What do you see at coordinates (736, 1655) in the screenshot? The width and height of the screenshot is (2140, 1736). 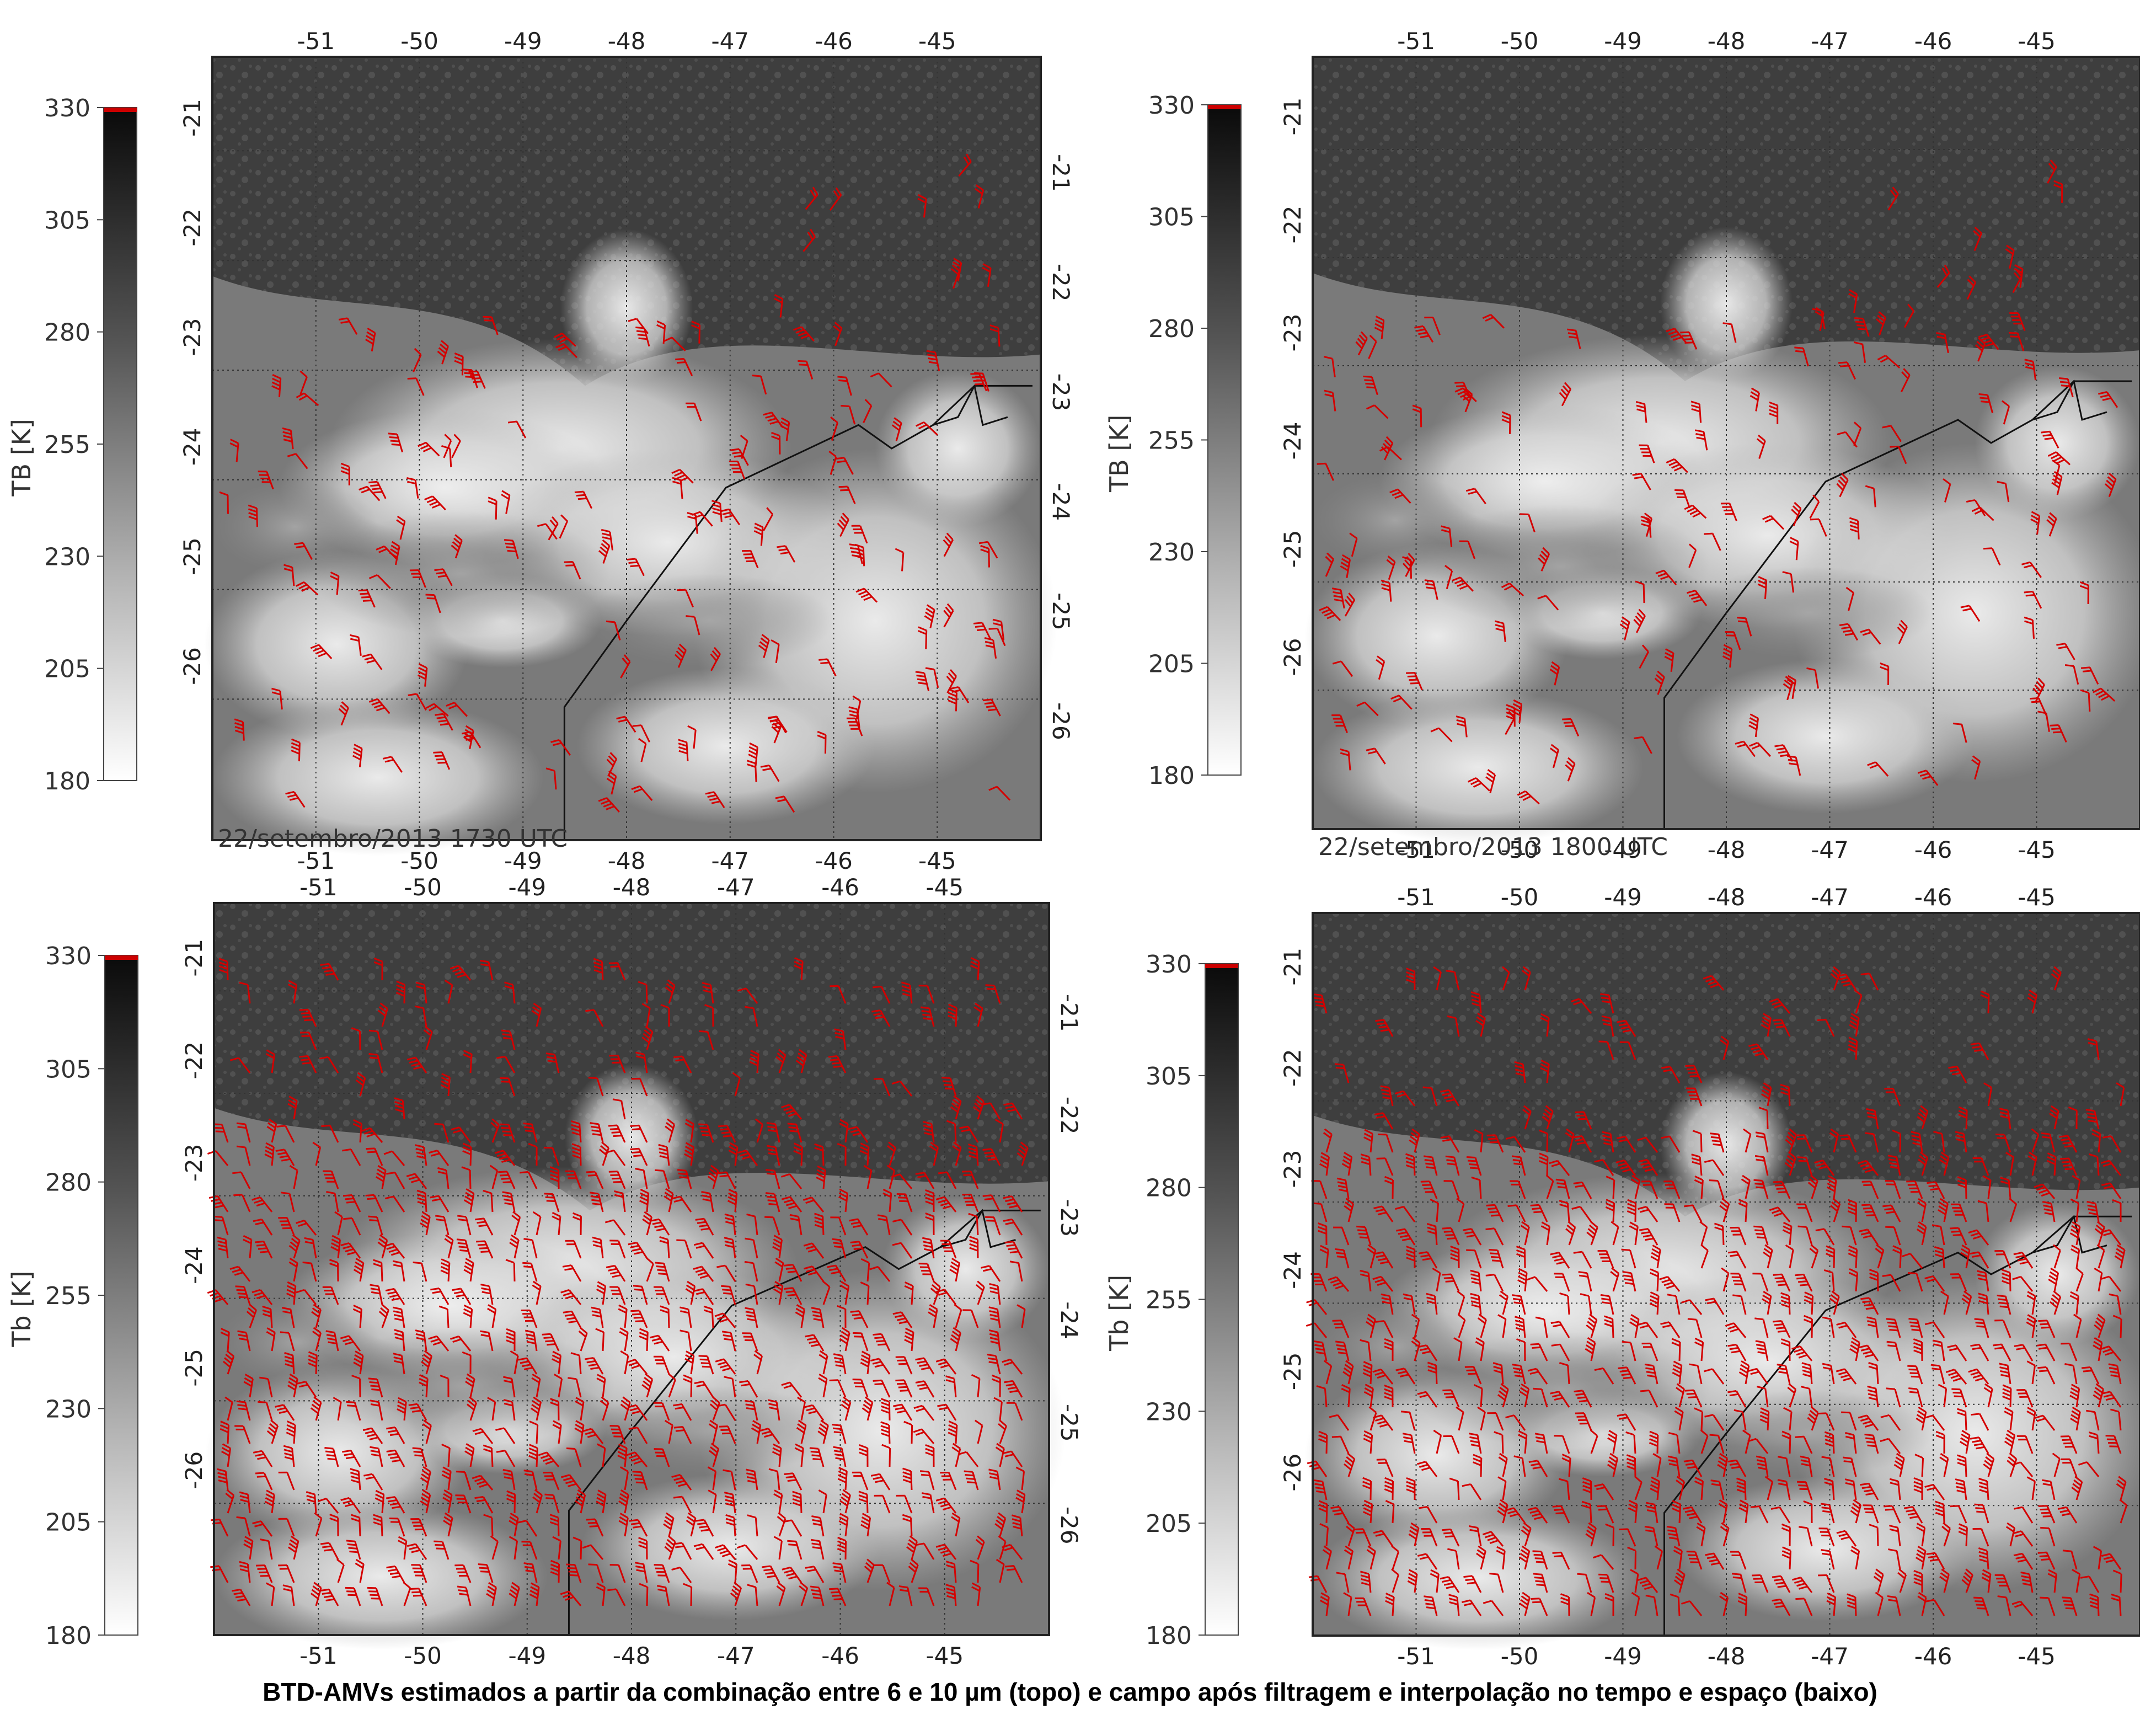 I see `lon-tick-label: -47` at bounding box center [736, 1655].